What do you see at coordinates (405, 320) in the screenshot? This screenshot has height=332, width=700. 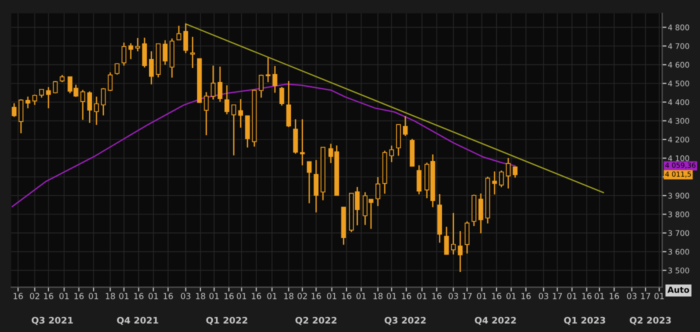 I see `x2-tick-label: Q3 2022` at bounding box center [405, 320].